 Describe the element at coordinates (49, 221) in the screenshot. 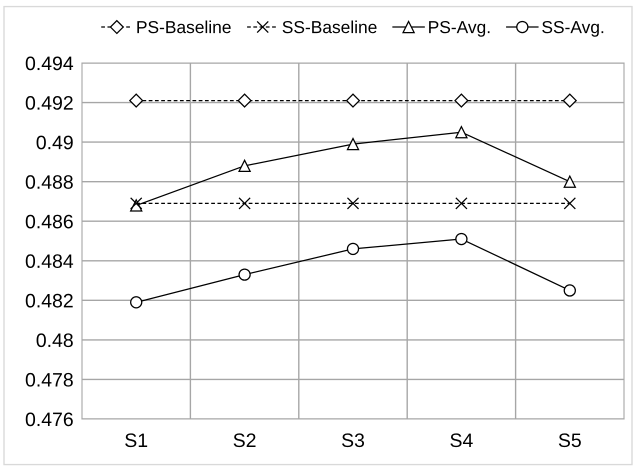

I see `y-tick-label: 0.486` at that location.